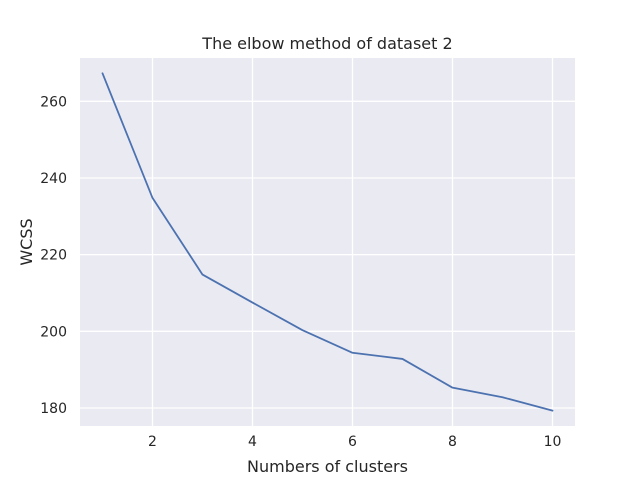  I want to click on x-tick-labels: 2 4 6 8 10, so click(354, 442).